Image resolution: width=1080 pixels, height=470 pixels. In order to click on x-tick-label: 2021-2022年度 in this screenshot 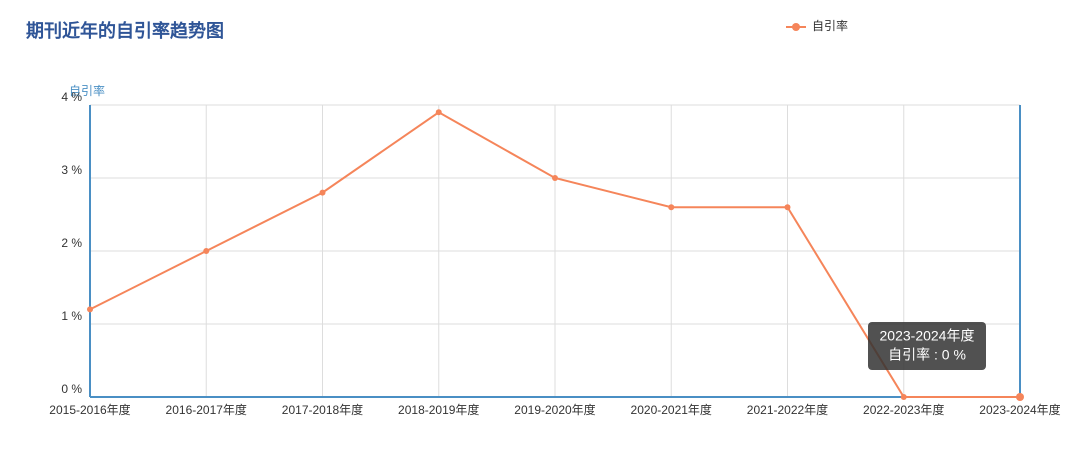, I will do `click(787, 409)`.